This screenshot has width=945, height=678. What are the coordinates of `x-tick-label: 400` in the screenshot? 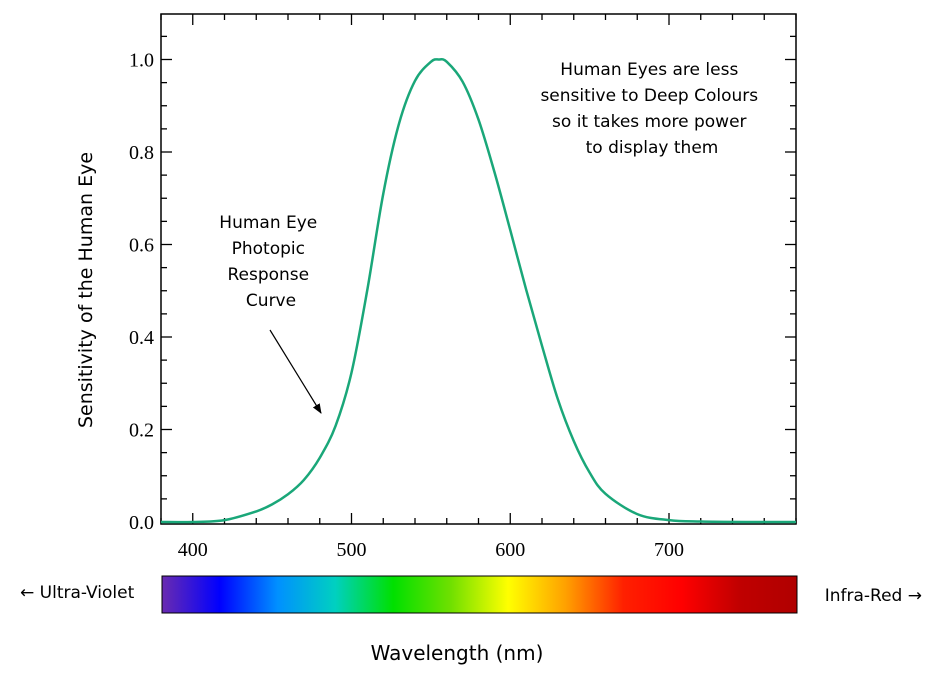 It's located at (193, 550).